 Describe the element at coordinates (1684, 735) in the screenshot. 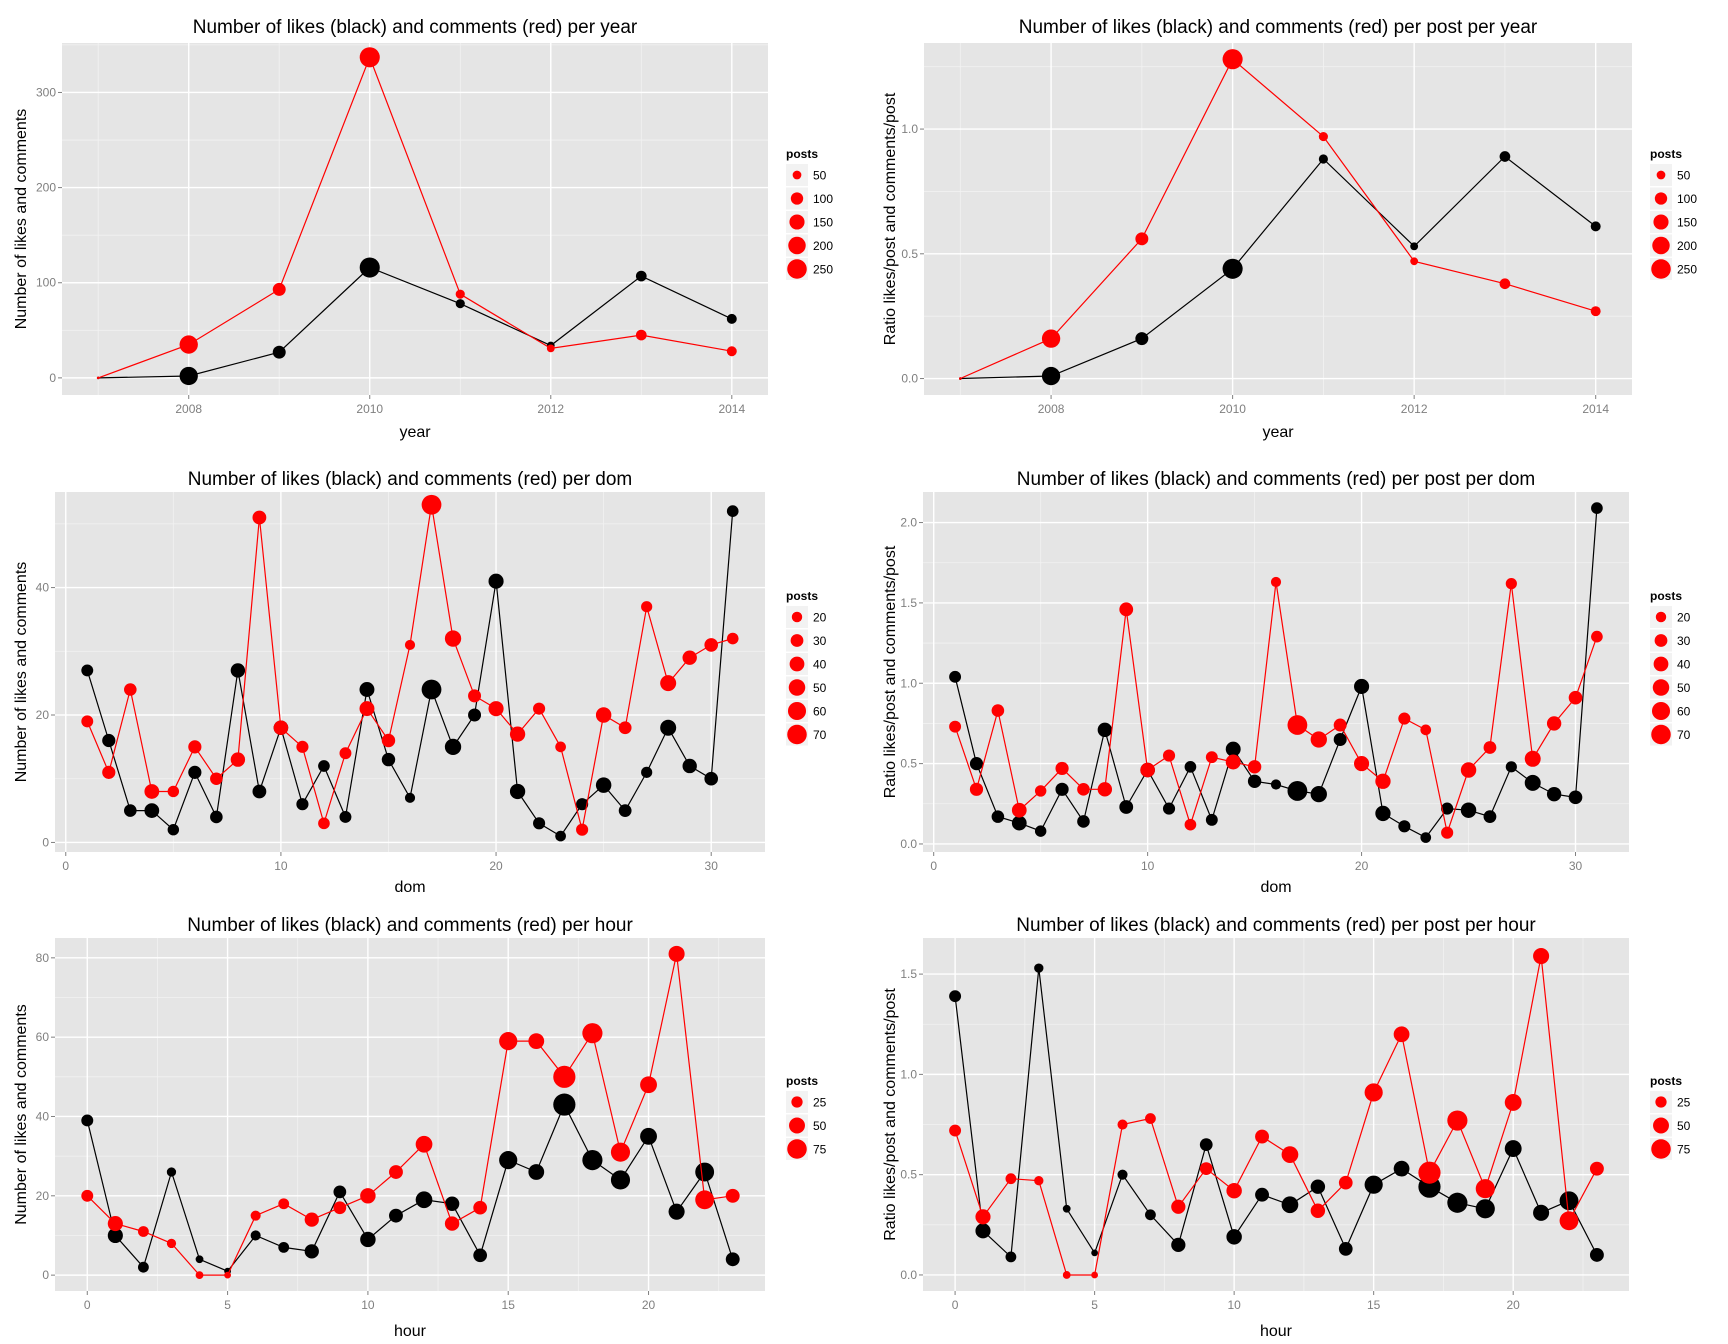

I see `legend-label: 70` at that location.